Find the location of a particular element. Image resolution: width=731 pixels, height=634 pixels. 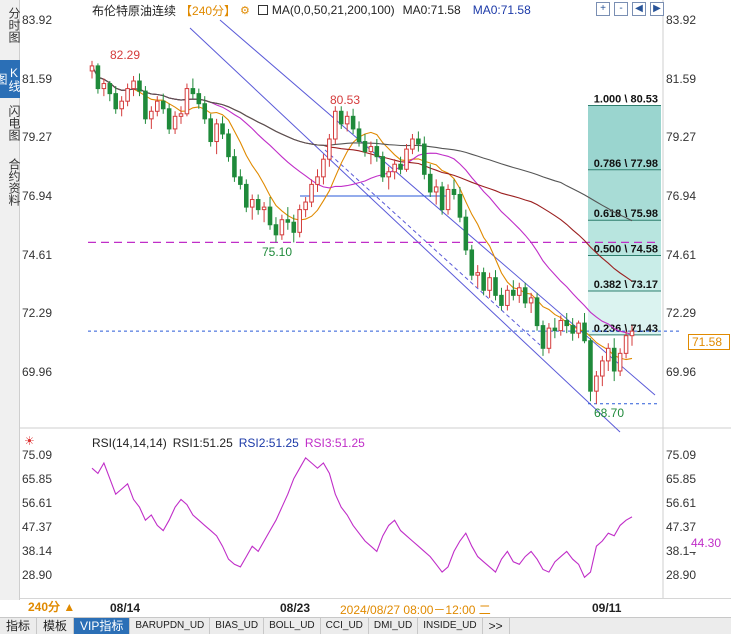

indicator-icon: ☀ is located at coordinates (29, 441).